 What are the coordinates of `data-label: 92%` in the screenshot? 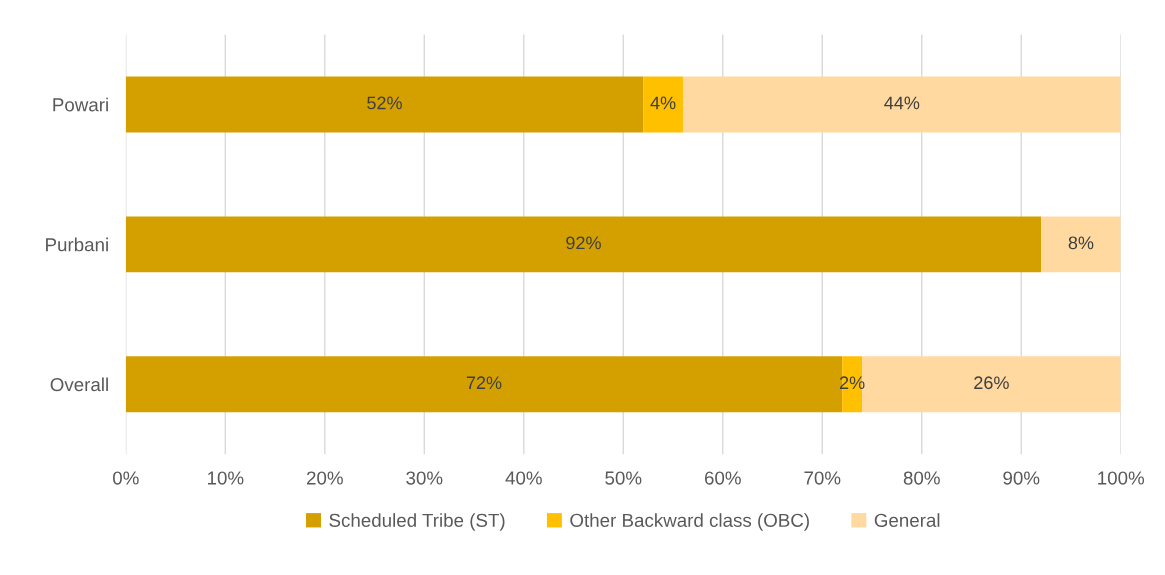 It's located at (583, 243).